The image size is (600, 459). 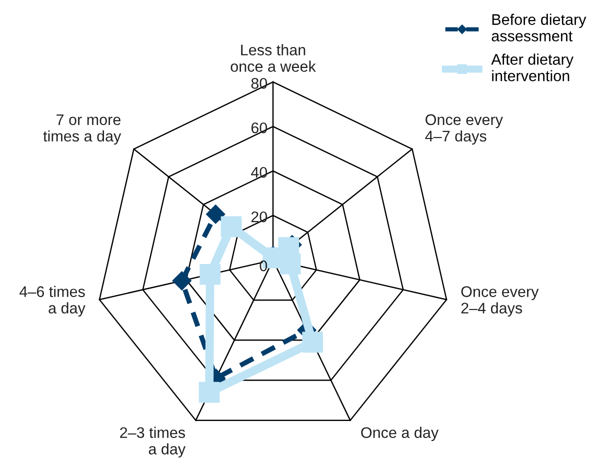 What do you see at coordinates (464, 129) in the screenshot?
I see `spoke-label: Once every 4–7 days` at bounding box center [464, 129].